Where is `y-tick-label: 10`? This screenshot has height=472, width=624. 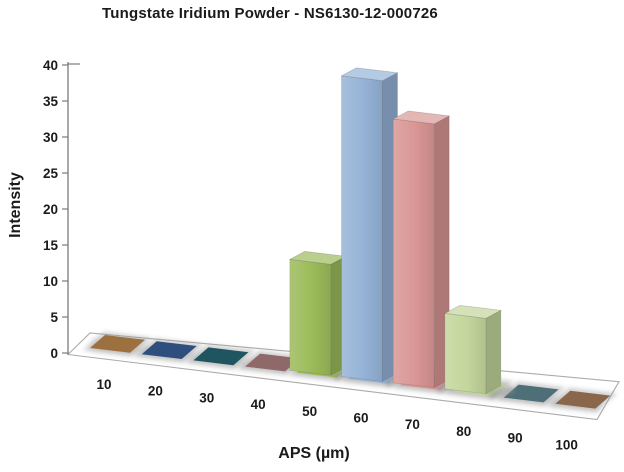
y-tick-label: 10 is located at coordinates (50, 281).